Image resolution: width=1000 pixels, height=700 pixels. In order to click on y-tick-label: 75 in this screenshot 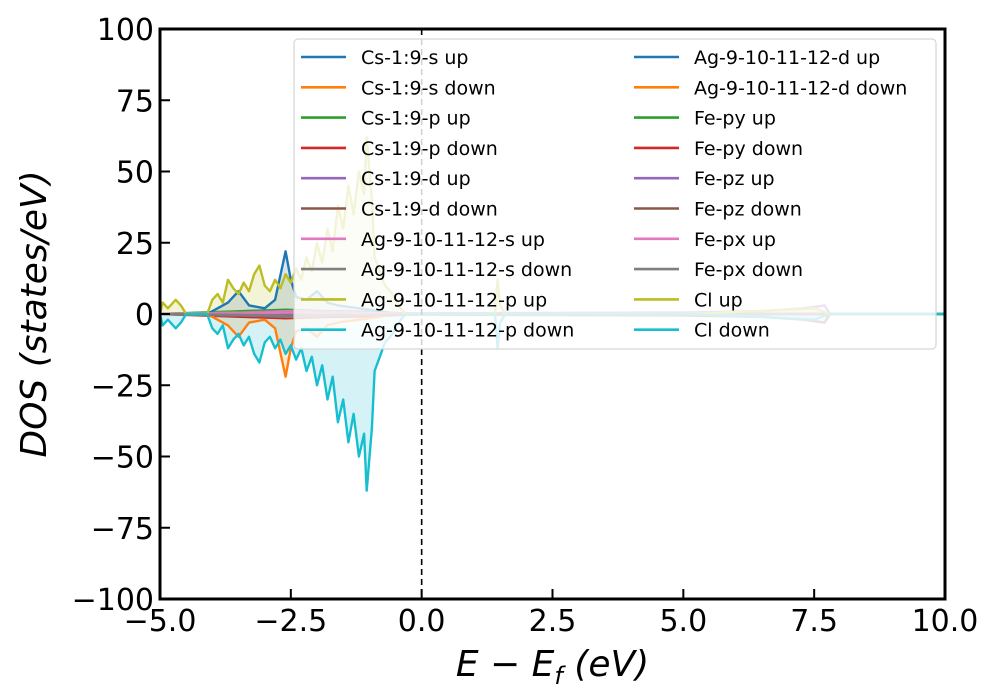, I will do `click(135, 101)`.